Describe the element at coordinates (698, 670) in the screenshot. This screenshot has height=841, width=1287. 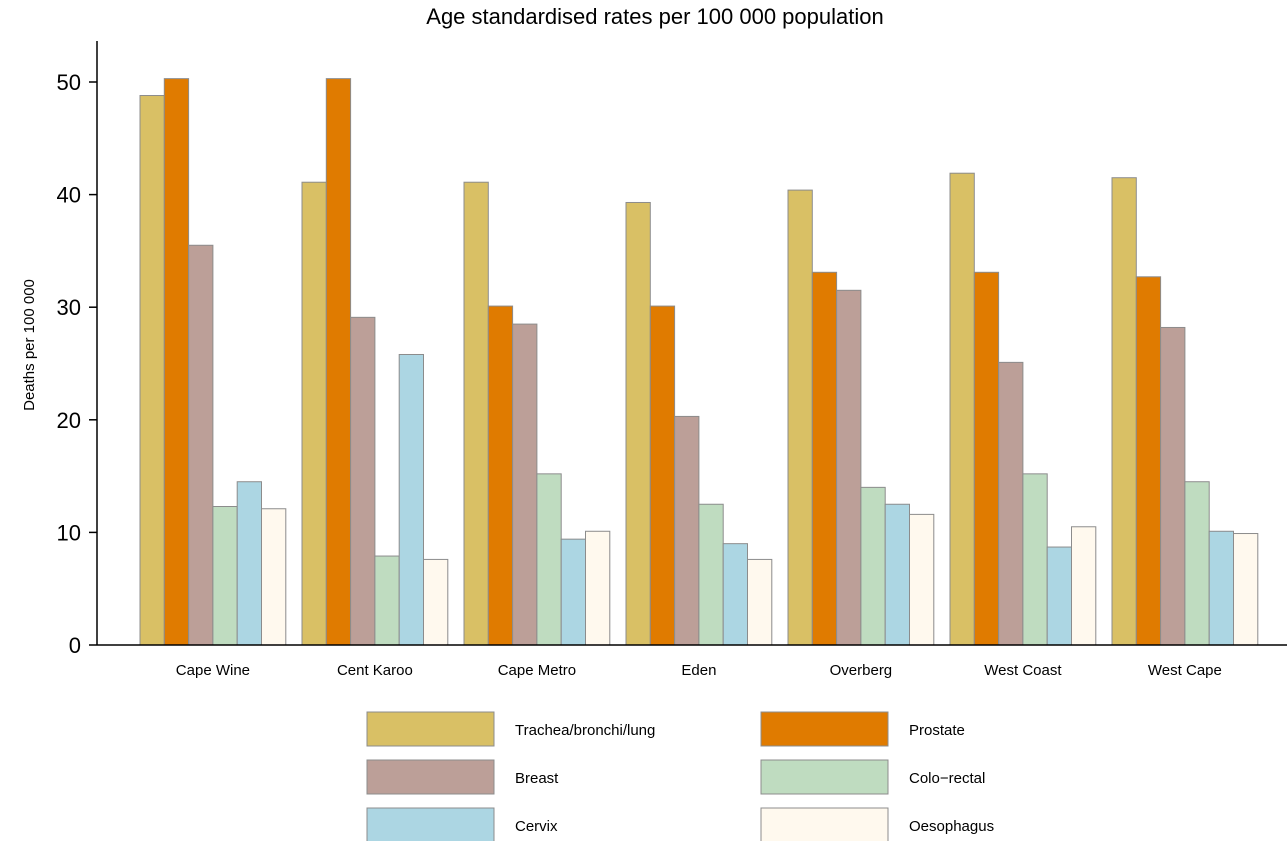
I see `x-tick-label: Eden` at that location.